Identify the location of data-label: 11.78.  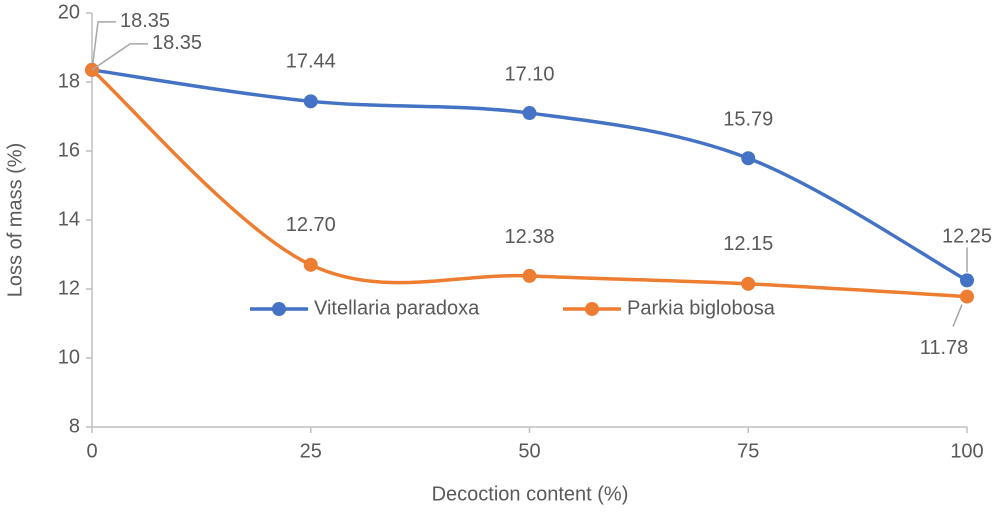
(944, 348).